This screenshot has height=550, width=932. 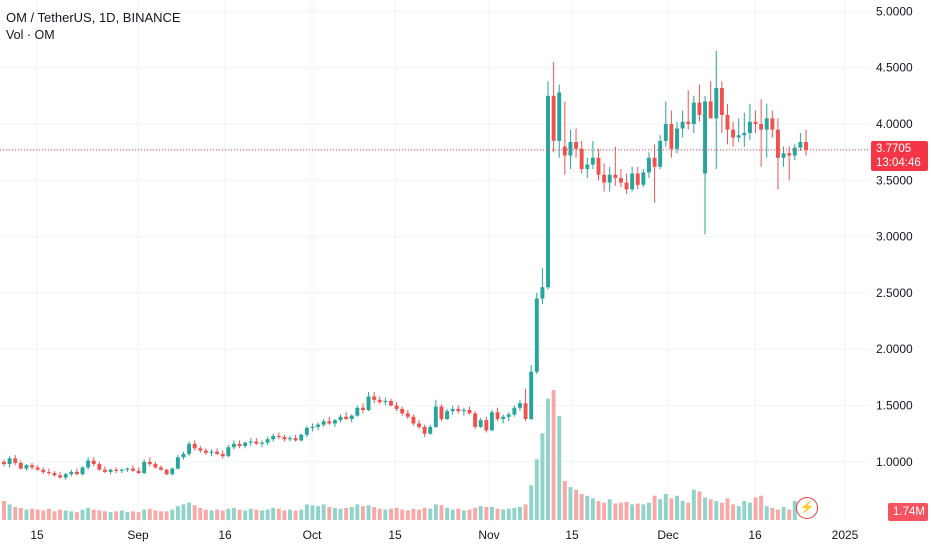 I want to click on symbol-title: OM / TetherUS, 1D, BINANCE, so click(x=93, y=17).